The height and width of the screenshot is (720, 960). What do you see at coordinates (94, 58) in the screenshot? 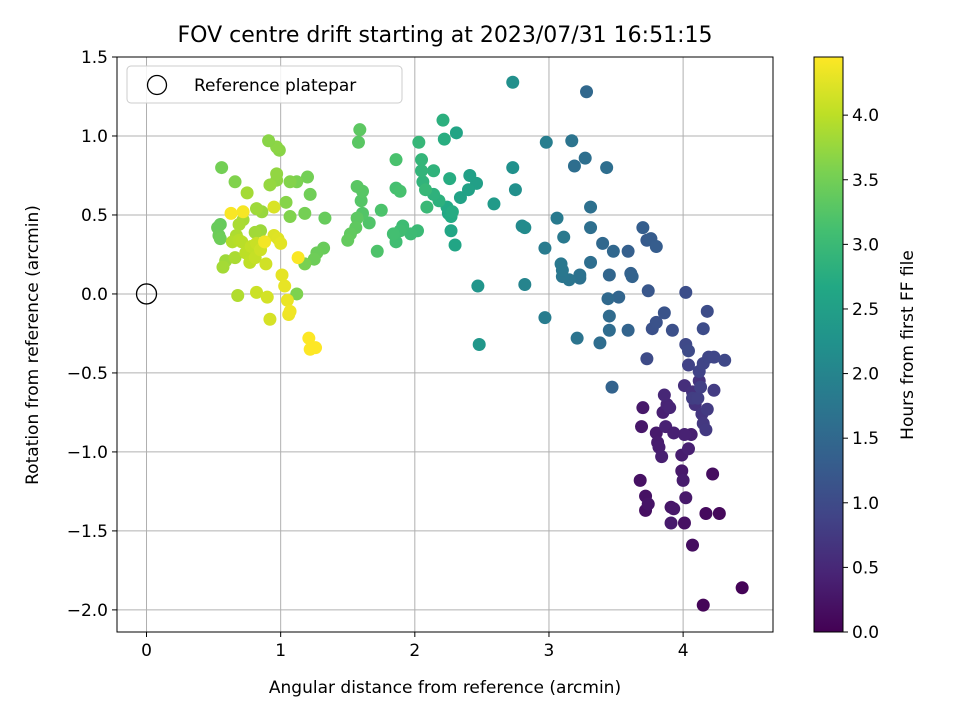
I see `y-tick-label: 1.5` at bounding box center [94, 58].